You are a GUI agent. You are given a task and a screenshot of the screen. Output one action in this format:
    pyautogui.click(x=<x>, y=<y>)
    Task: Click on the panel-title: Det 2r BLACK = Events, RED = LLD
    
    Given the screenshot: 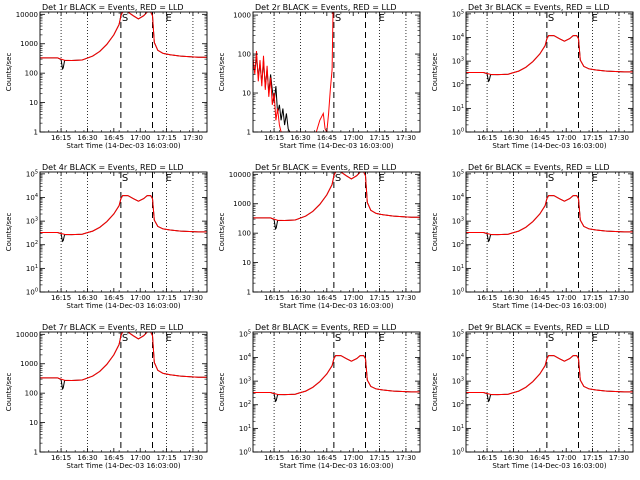 What is the action you would take?
    pyautogui.click(x=326, y=7)
    